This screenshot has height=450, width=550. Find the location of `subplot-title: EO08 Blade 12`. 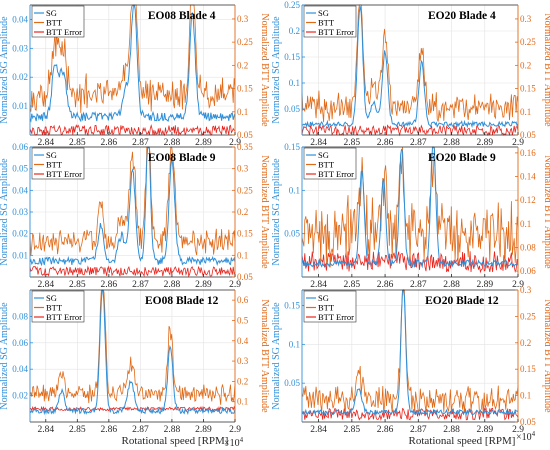

subplot-title: EO08 Blade 12 is located at coordinates (182, 301).